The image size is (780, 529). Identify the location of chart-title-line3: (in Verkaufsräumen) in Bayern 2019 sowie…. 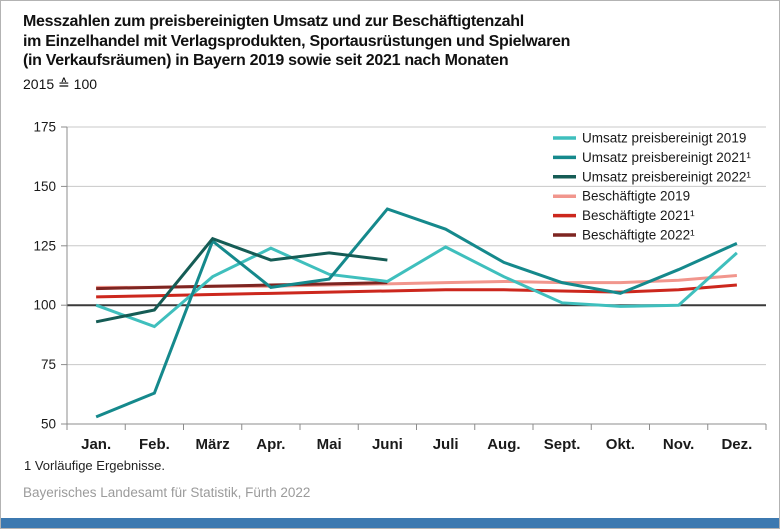
(266, 60).